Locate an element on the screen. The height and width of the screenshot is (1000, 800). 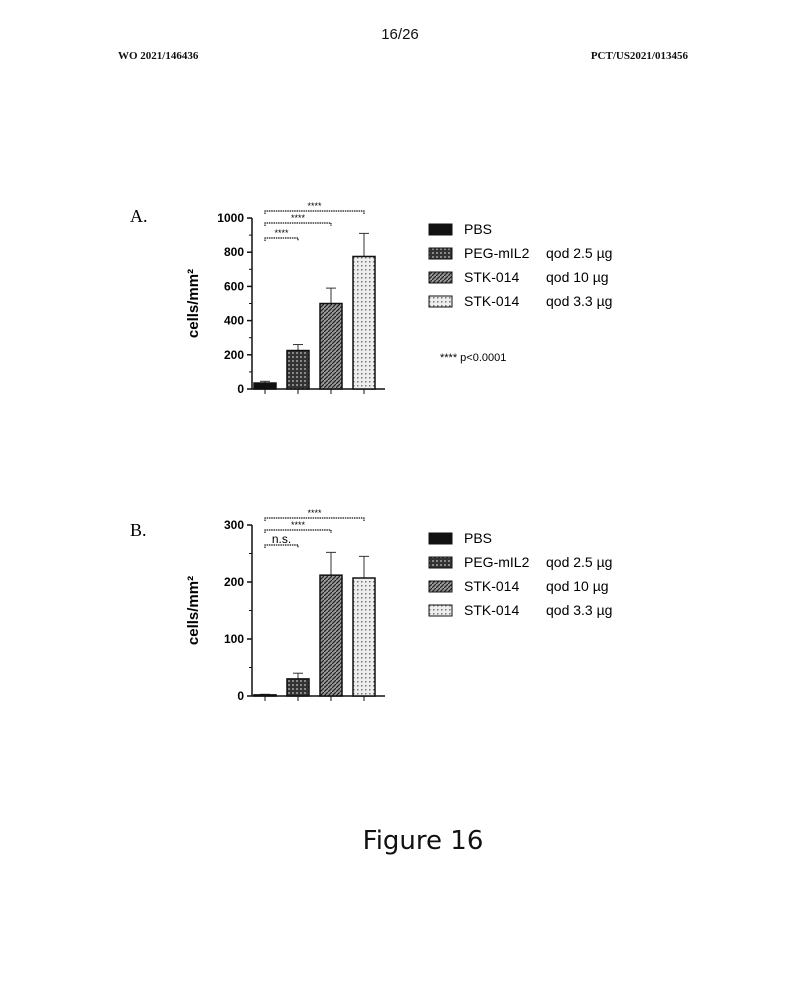
publication-number: WO 2021/146436 is located at coordinates (158, 56).